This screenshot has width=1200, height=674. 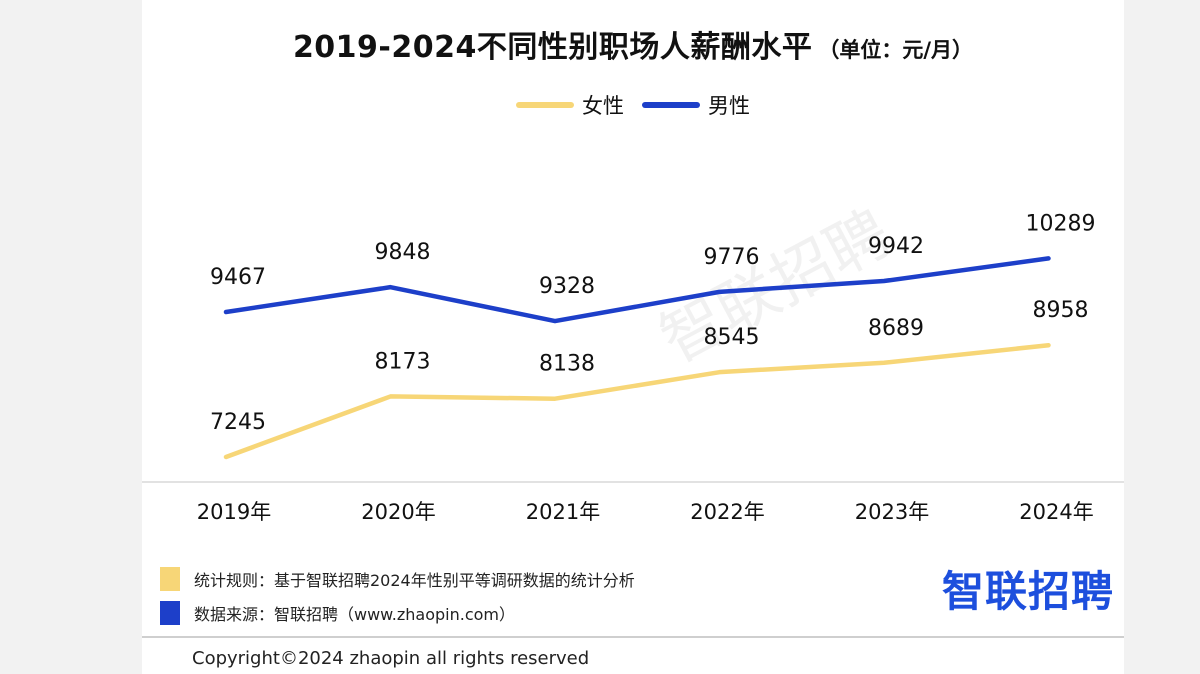 I want to click on legend-label-male: 男性, so click(x=729, y=106).